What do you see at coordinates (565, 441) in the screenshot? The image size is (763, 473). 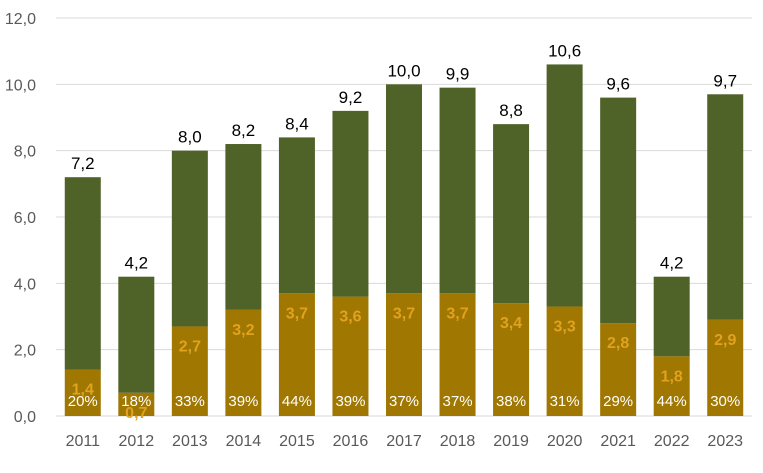 I see `x-tick-2020: 2020` at bounding box center [565, 441].